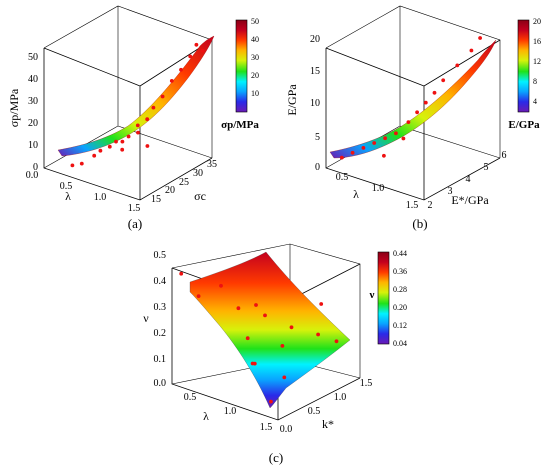  Describe the element at coordinates (326, 406) in the screenshot. I see `panel-c-y-ticks: 0.0 0.5 1.0 1.5` at that location.